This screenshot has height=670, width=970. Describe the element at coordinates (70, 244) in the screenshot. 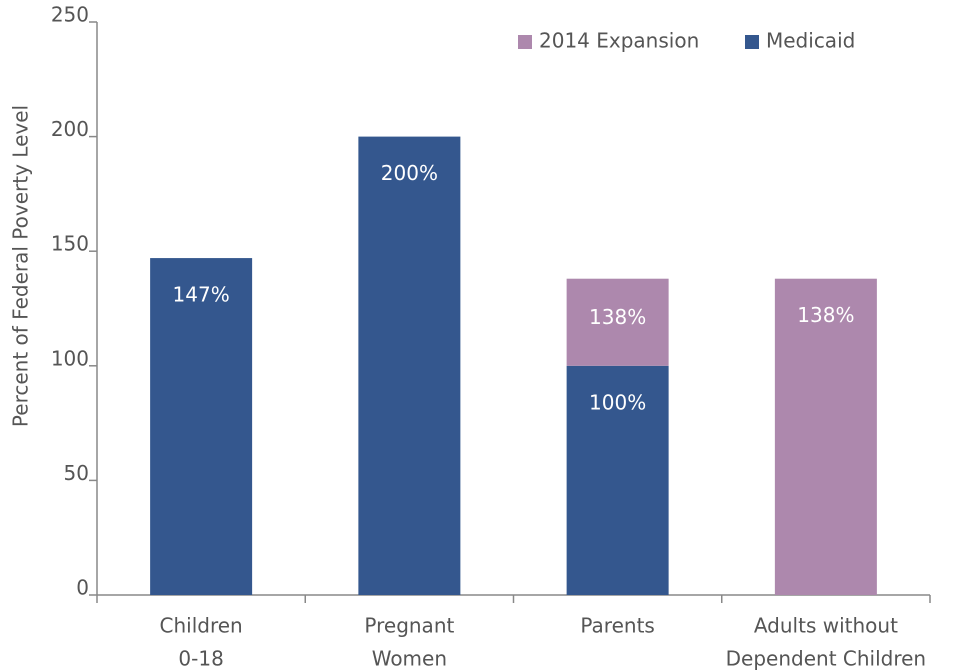

I see `y-tick-label: 150` at that location.